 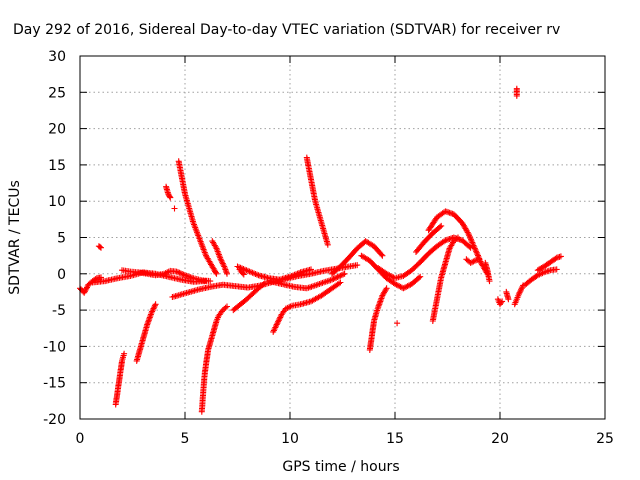 I want to click on y-tick-label: 30, so click(x=57, y=57).